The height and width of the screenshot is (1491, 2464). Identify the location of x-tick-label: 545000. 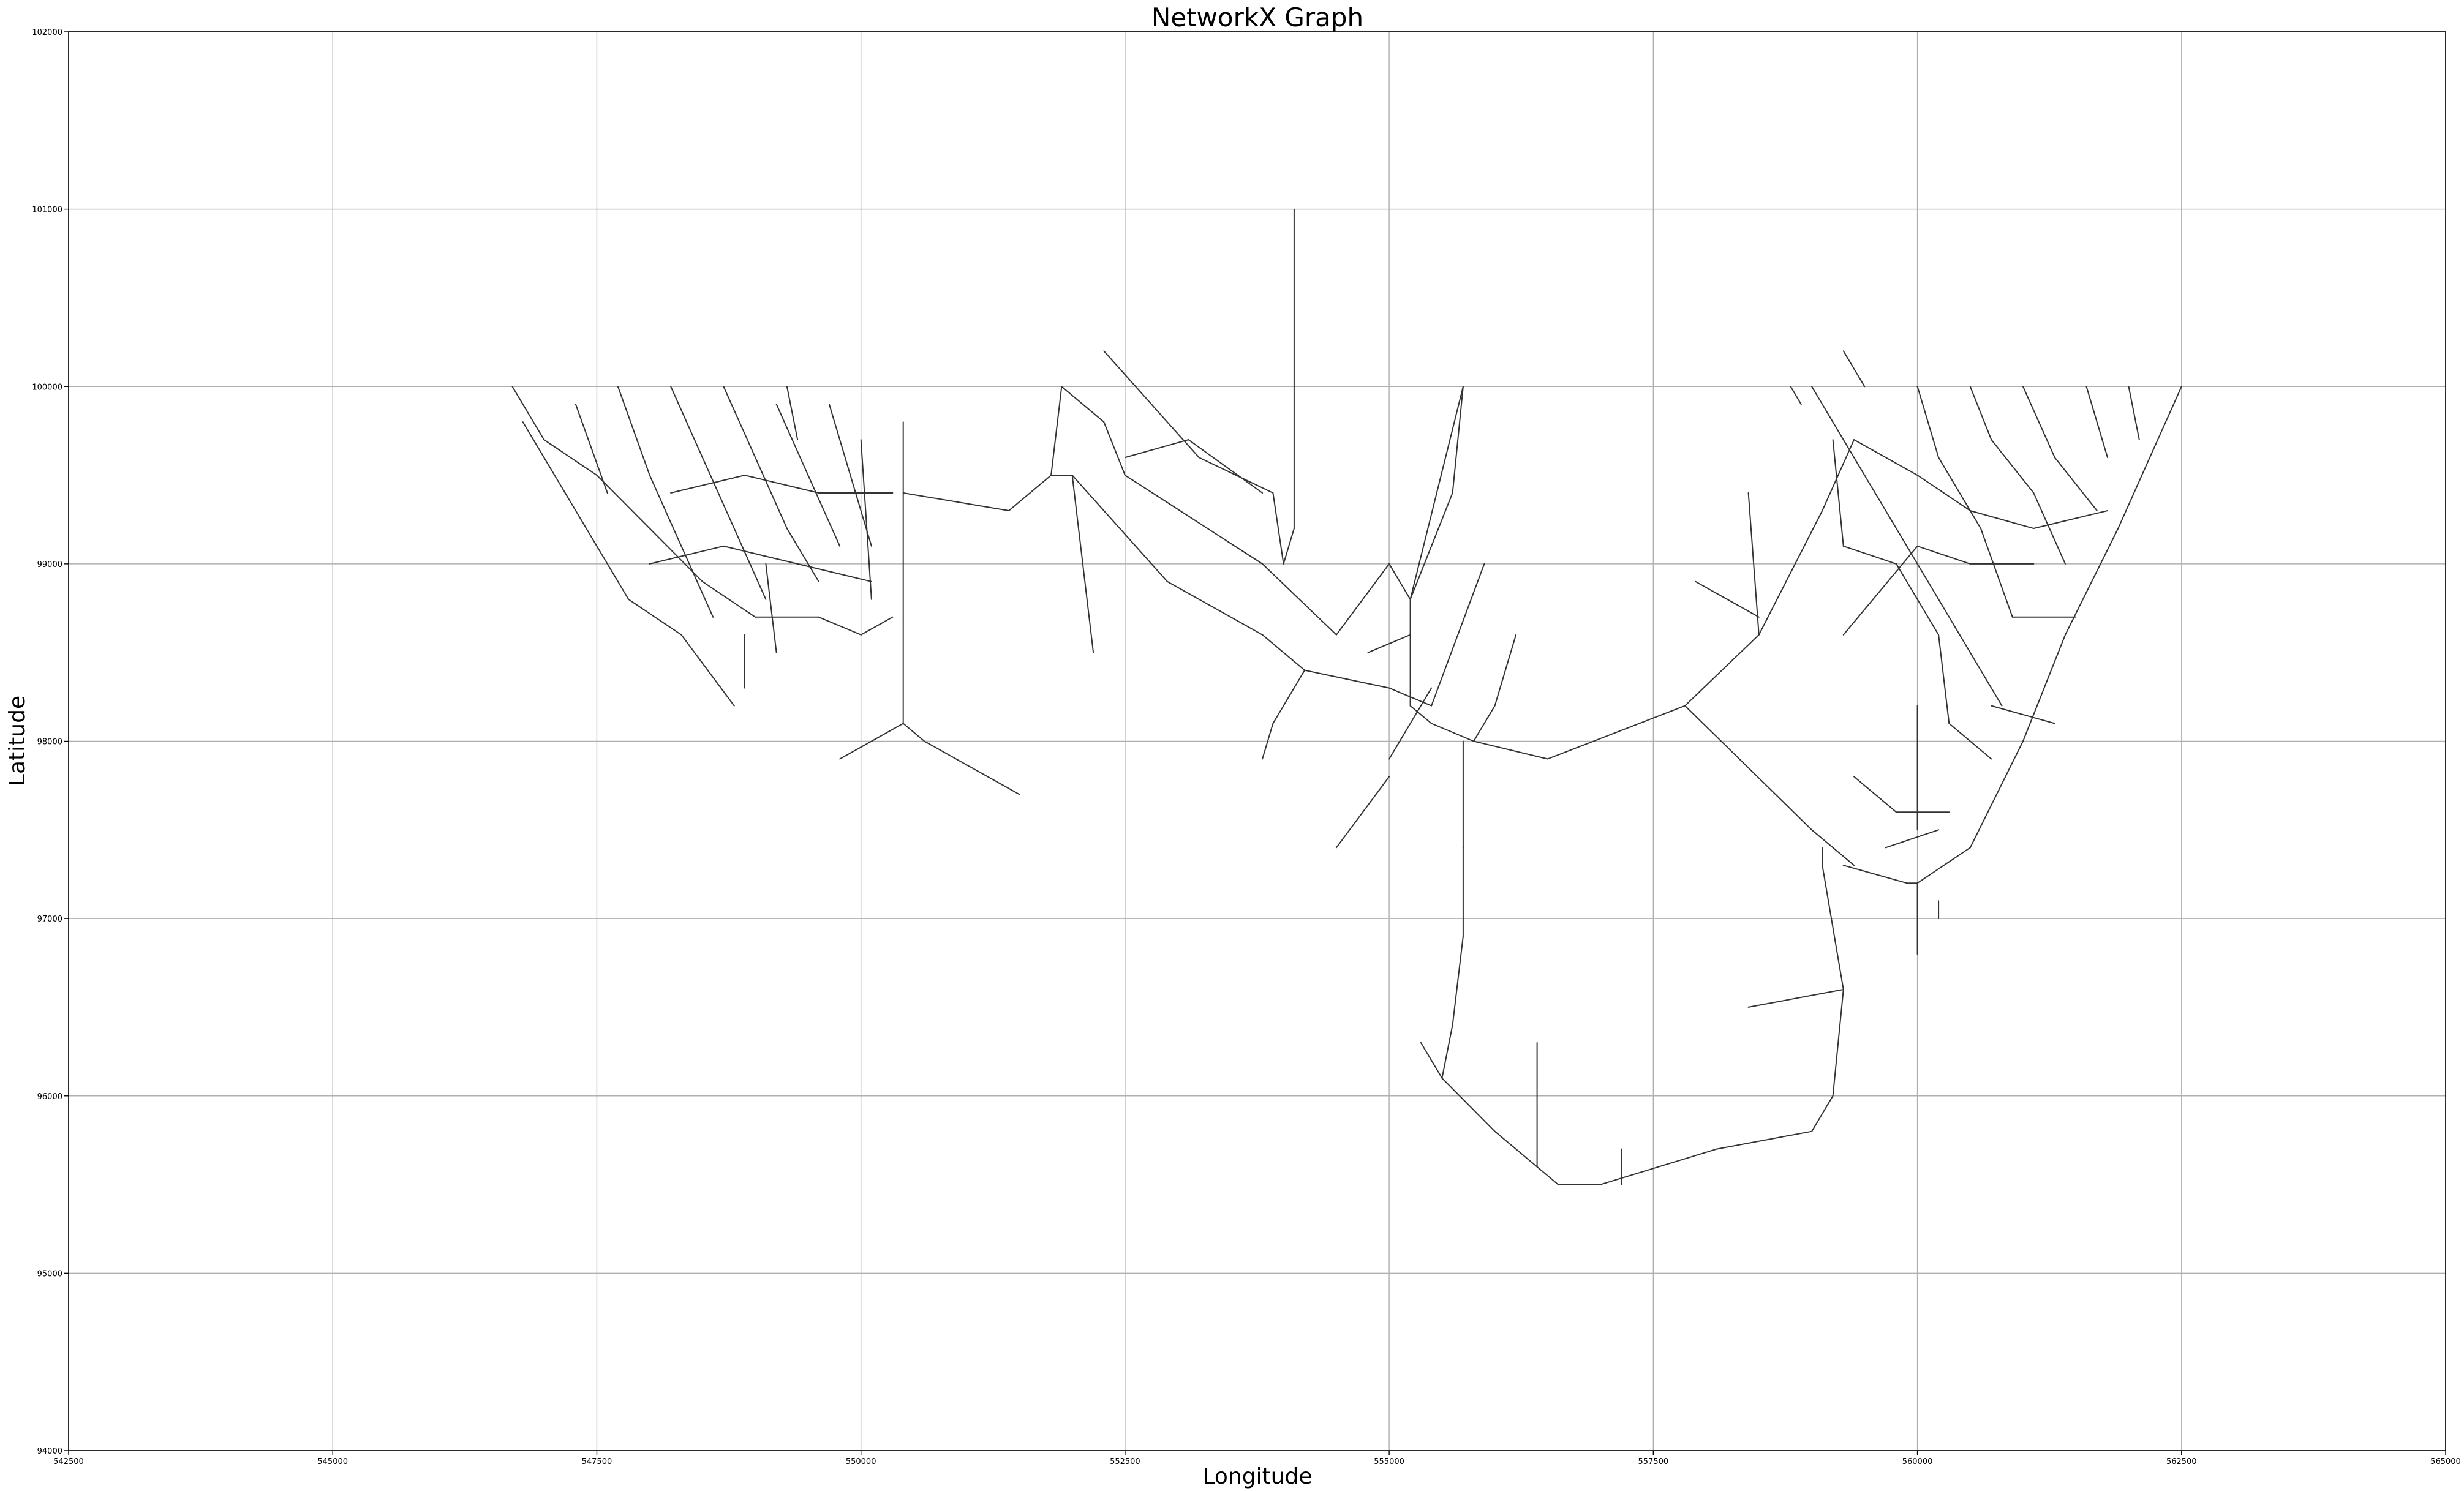
(332, 1462).